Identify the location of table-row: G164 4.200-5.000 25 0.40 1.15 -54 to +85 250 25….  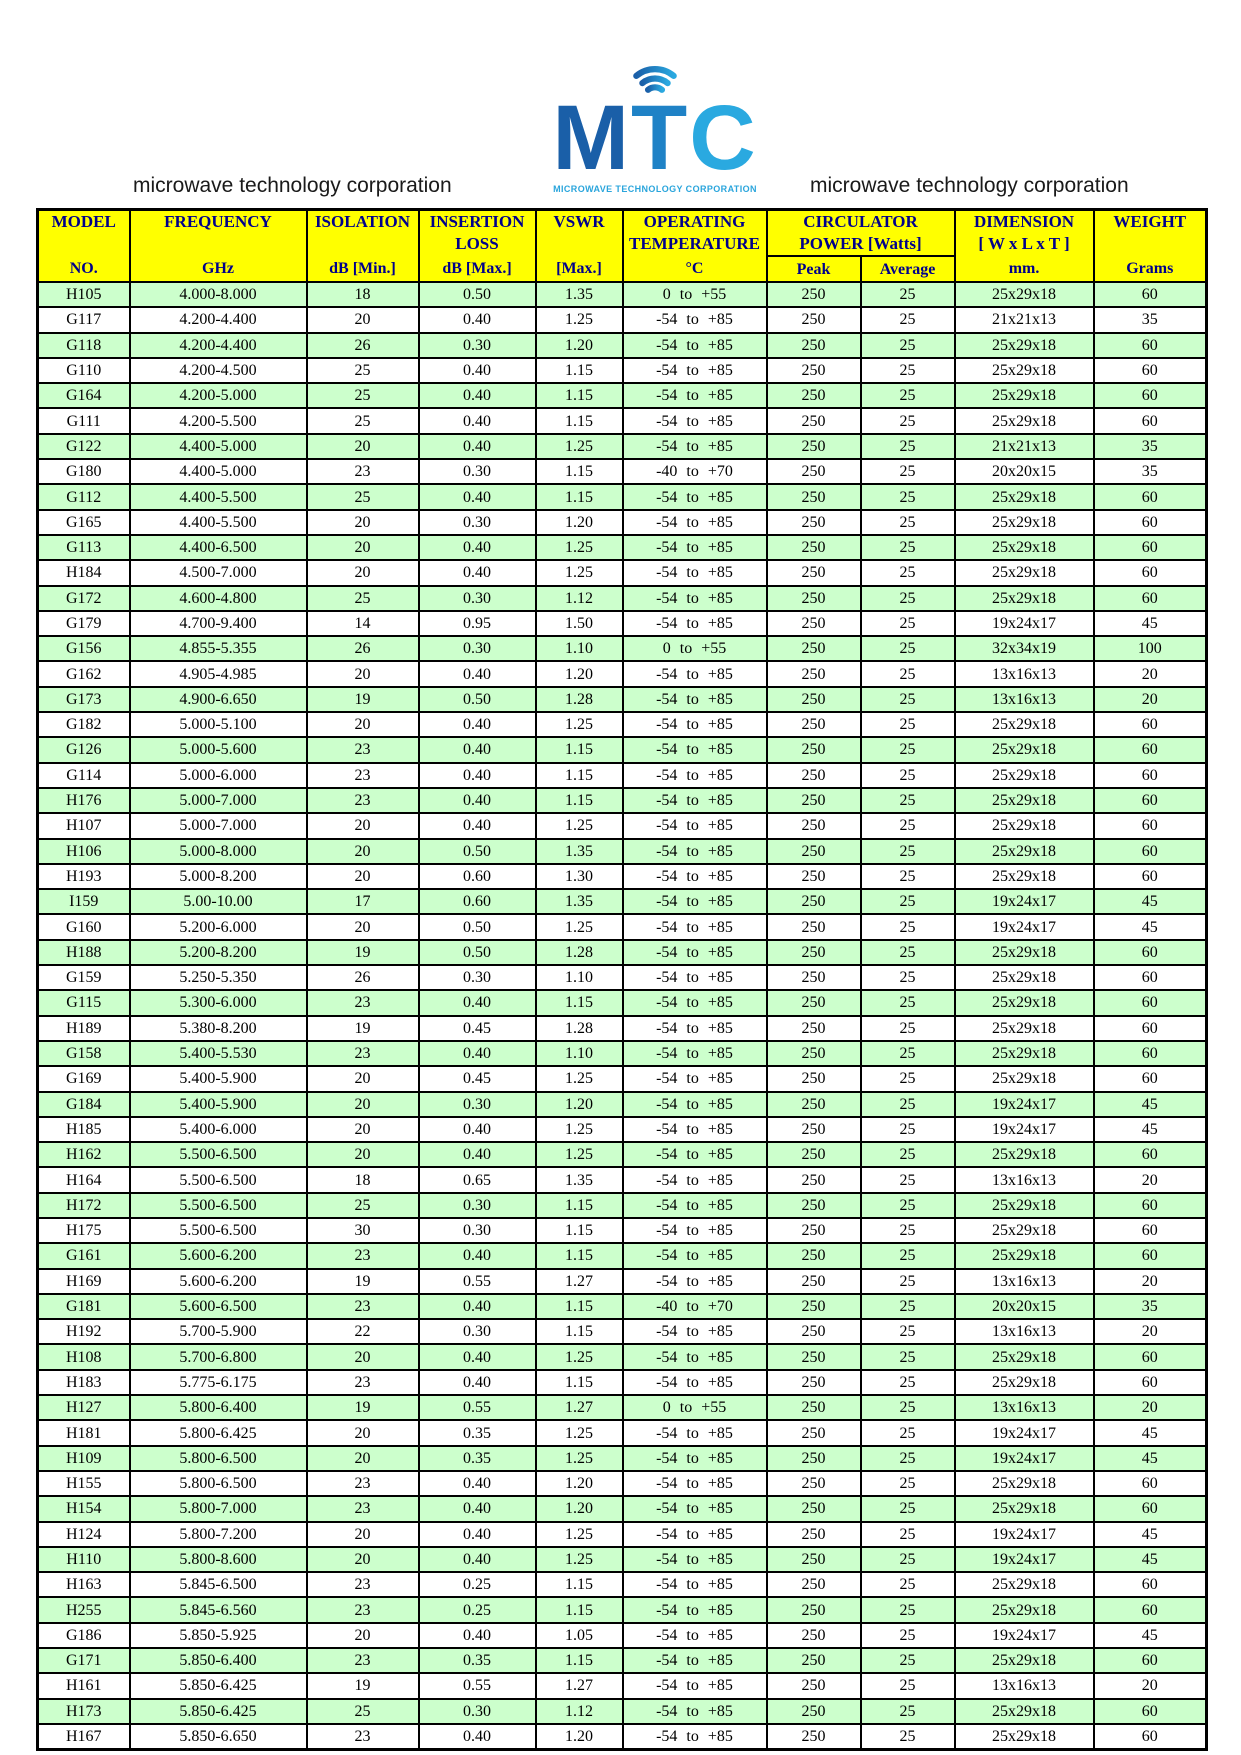
(622, 396).